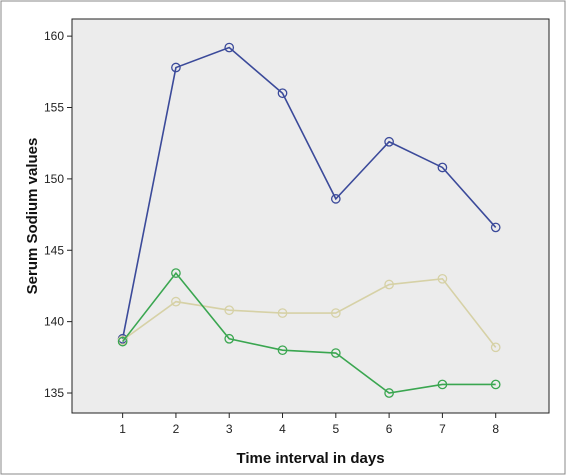 The height and width of the screenshot is (475, 566). I want to click on x-tick-label: 7, so click(442, 429).